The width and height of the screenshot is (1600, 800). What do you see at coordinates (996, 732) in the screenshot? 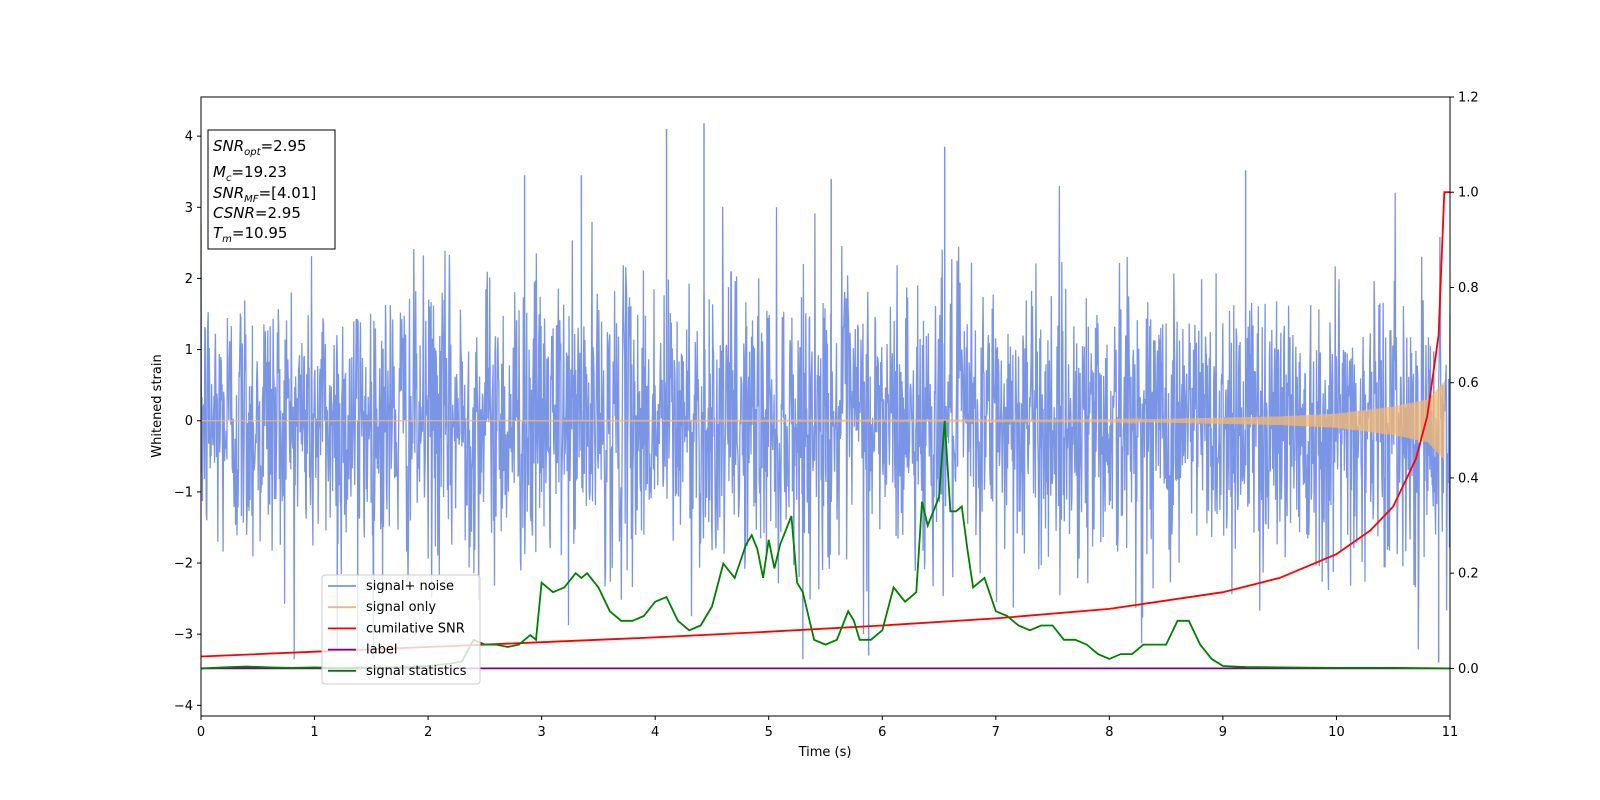
I see `x-tick-label: 7` at bounding box center [996, 732].